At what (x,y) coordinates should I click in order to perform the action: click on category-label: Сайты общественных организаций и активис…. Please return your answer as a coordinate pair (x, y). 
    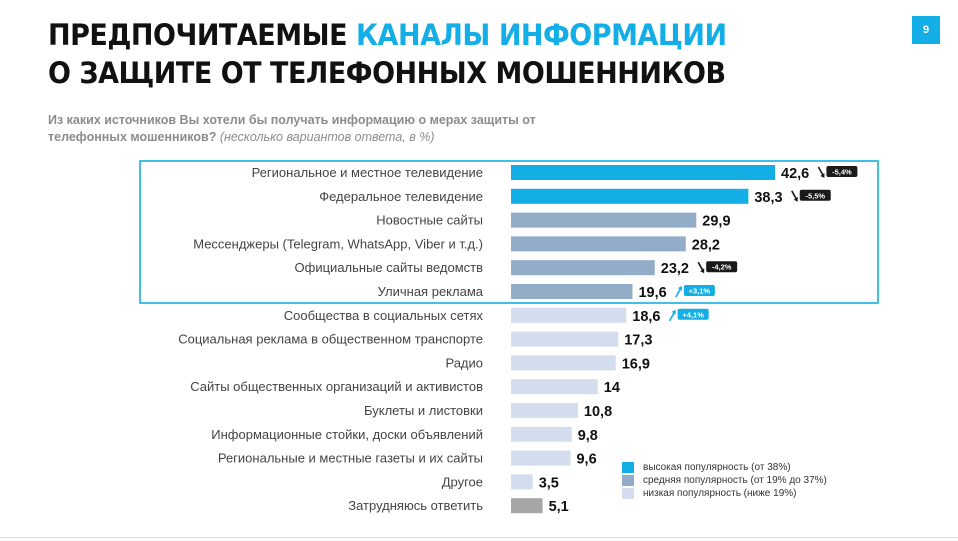
    Looking at the image, I should click on (336, 386).